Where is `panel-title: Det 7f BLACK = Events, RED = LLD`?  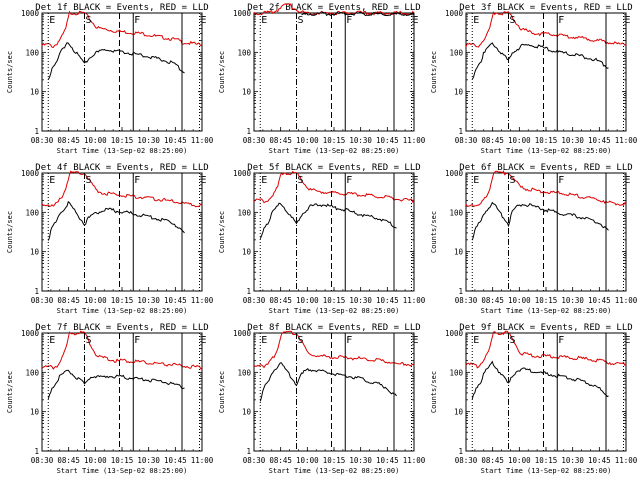 panel-title: Det 7f BLACK = Events, RED = LLD is located at coordinates (121, 328).